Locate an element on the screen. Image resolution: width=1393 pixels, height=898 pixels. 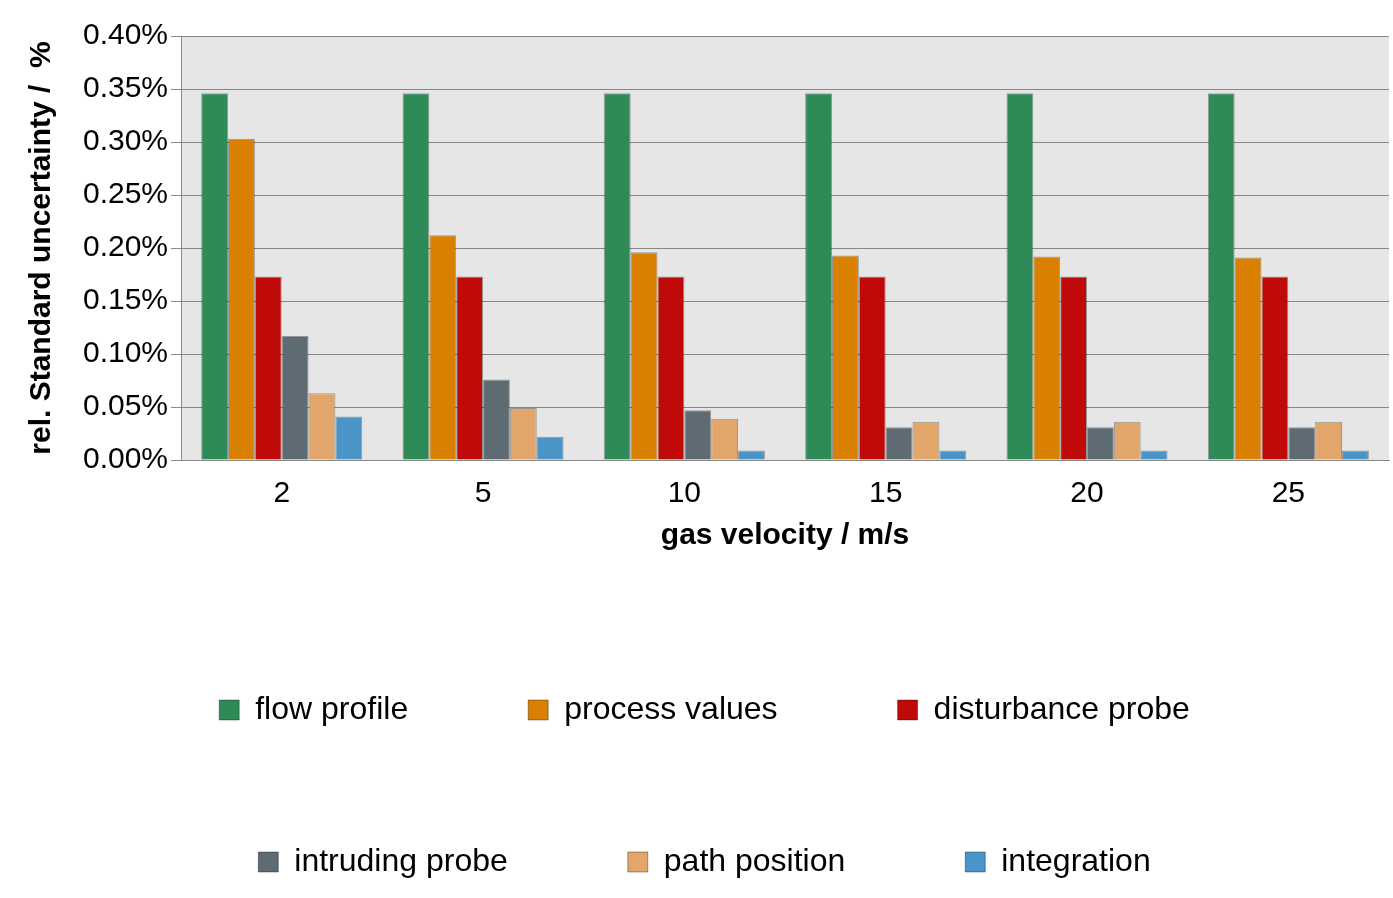
x-tick-label: 25 is located at coordinates (1288, 492).